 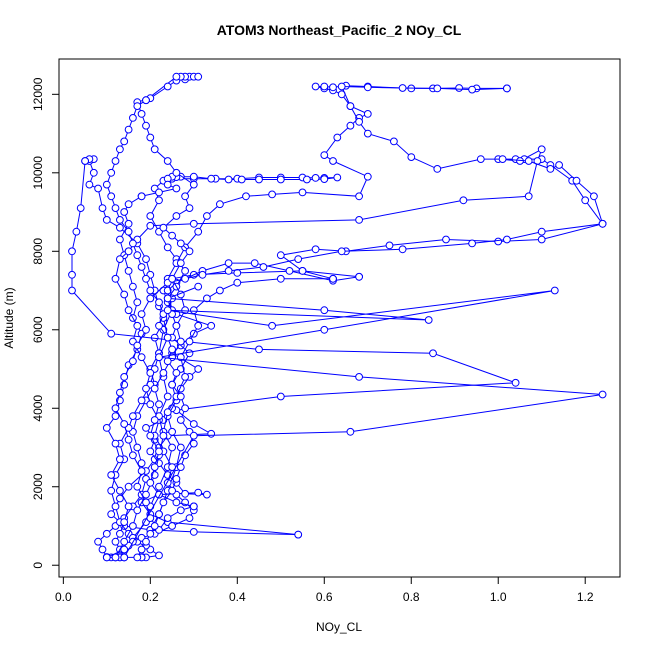 What do you see at coordinates (339, 627) in the screenshot?
I see `x-axis-label: NOy_CL` at bounding box center [339, 627].